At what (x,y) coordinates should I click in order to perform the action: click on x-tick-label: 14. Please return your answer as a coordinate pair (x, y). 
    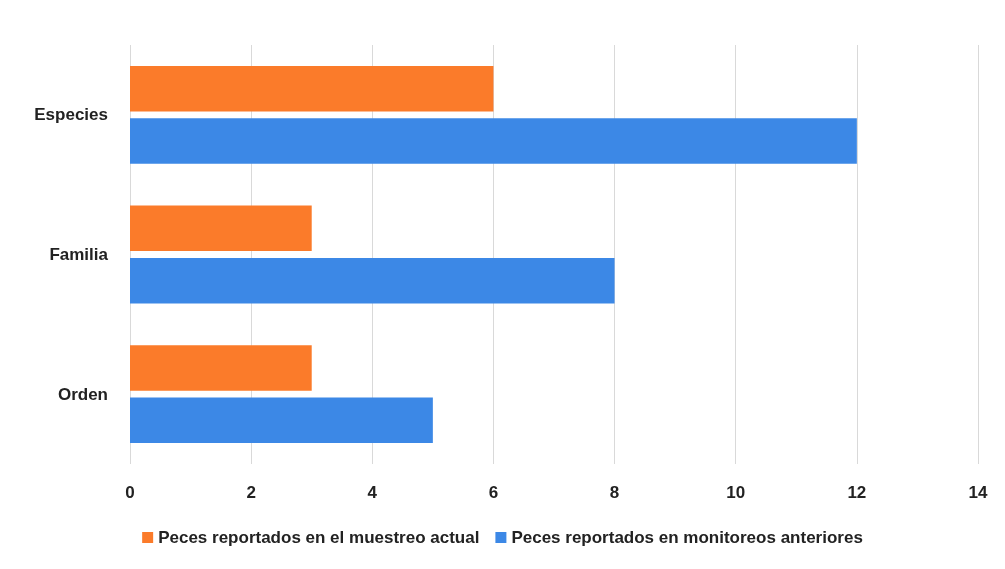
    Looking at the image, I should click on (978, 492).